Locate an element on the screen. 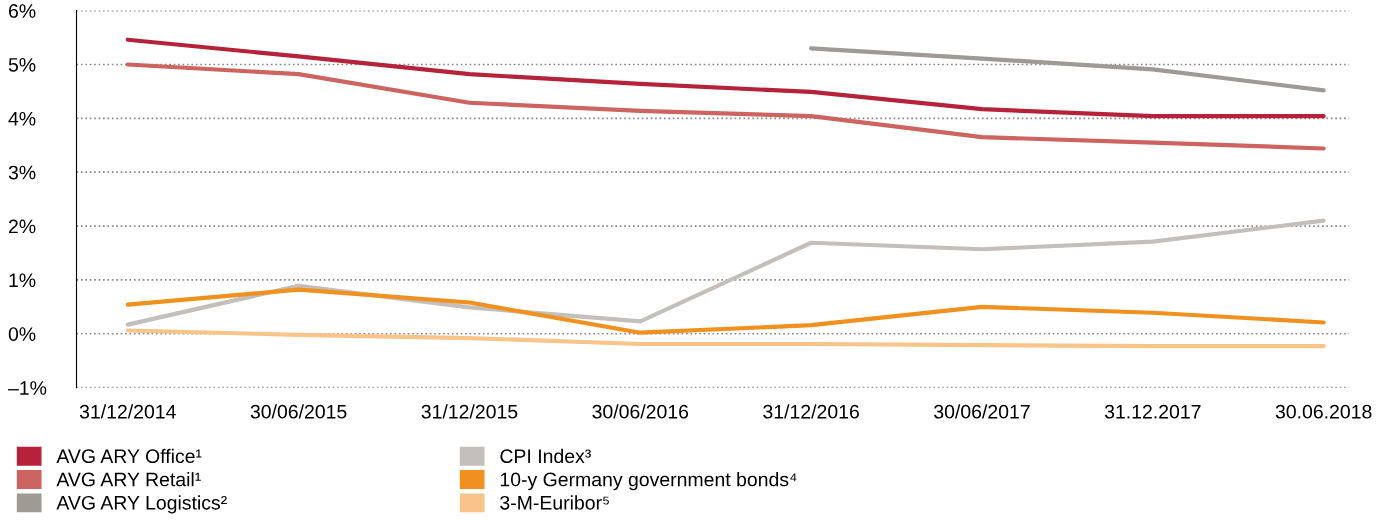 The height and width of the screenshot is (531, 1391). y-tick-label: 0% is located at coordinates (22, 334).